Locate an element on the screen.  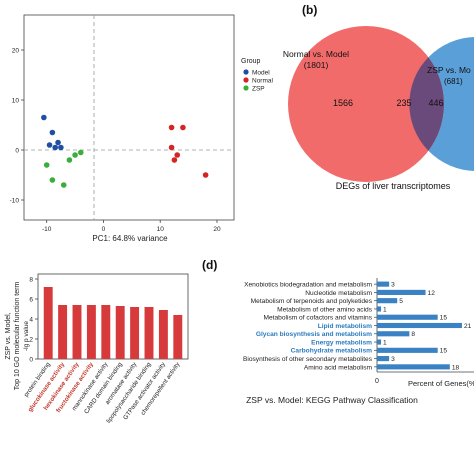
kegg-value-labels: 3 12 5 1 15 21 8 1 15 3 18 is located at coordinates (427, 327).